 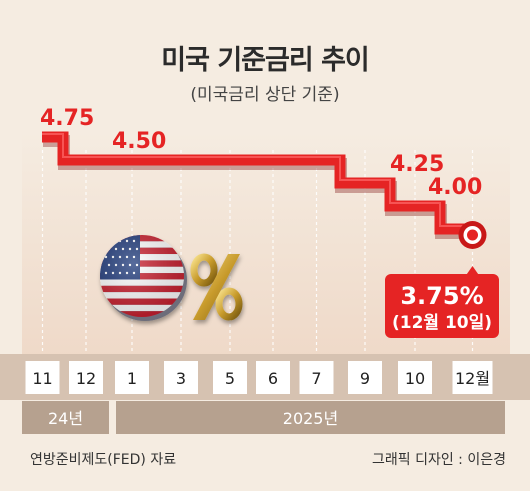 I want to click on source-note: 연방준비제도(FED) 자료, so click(x=103, y=460).